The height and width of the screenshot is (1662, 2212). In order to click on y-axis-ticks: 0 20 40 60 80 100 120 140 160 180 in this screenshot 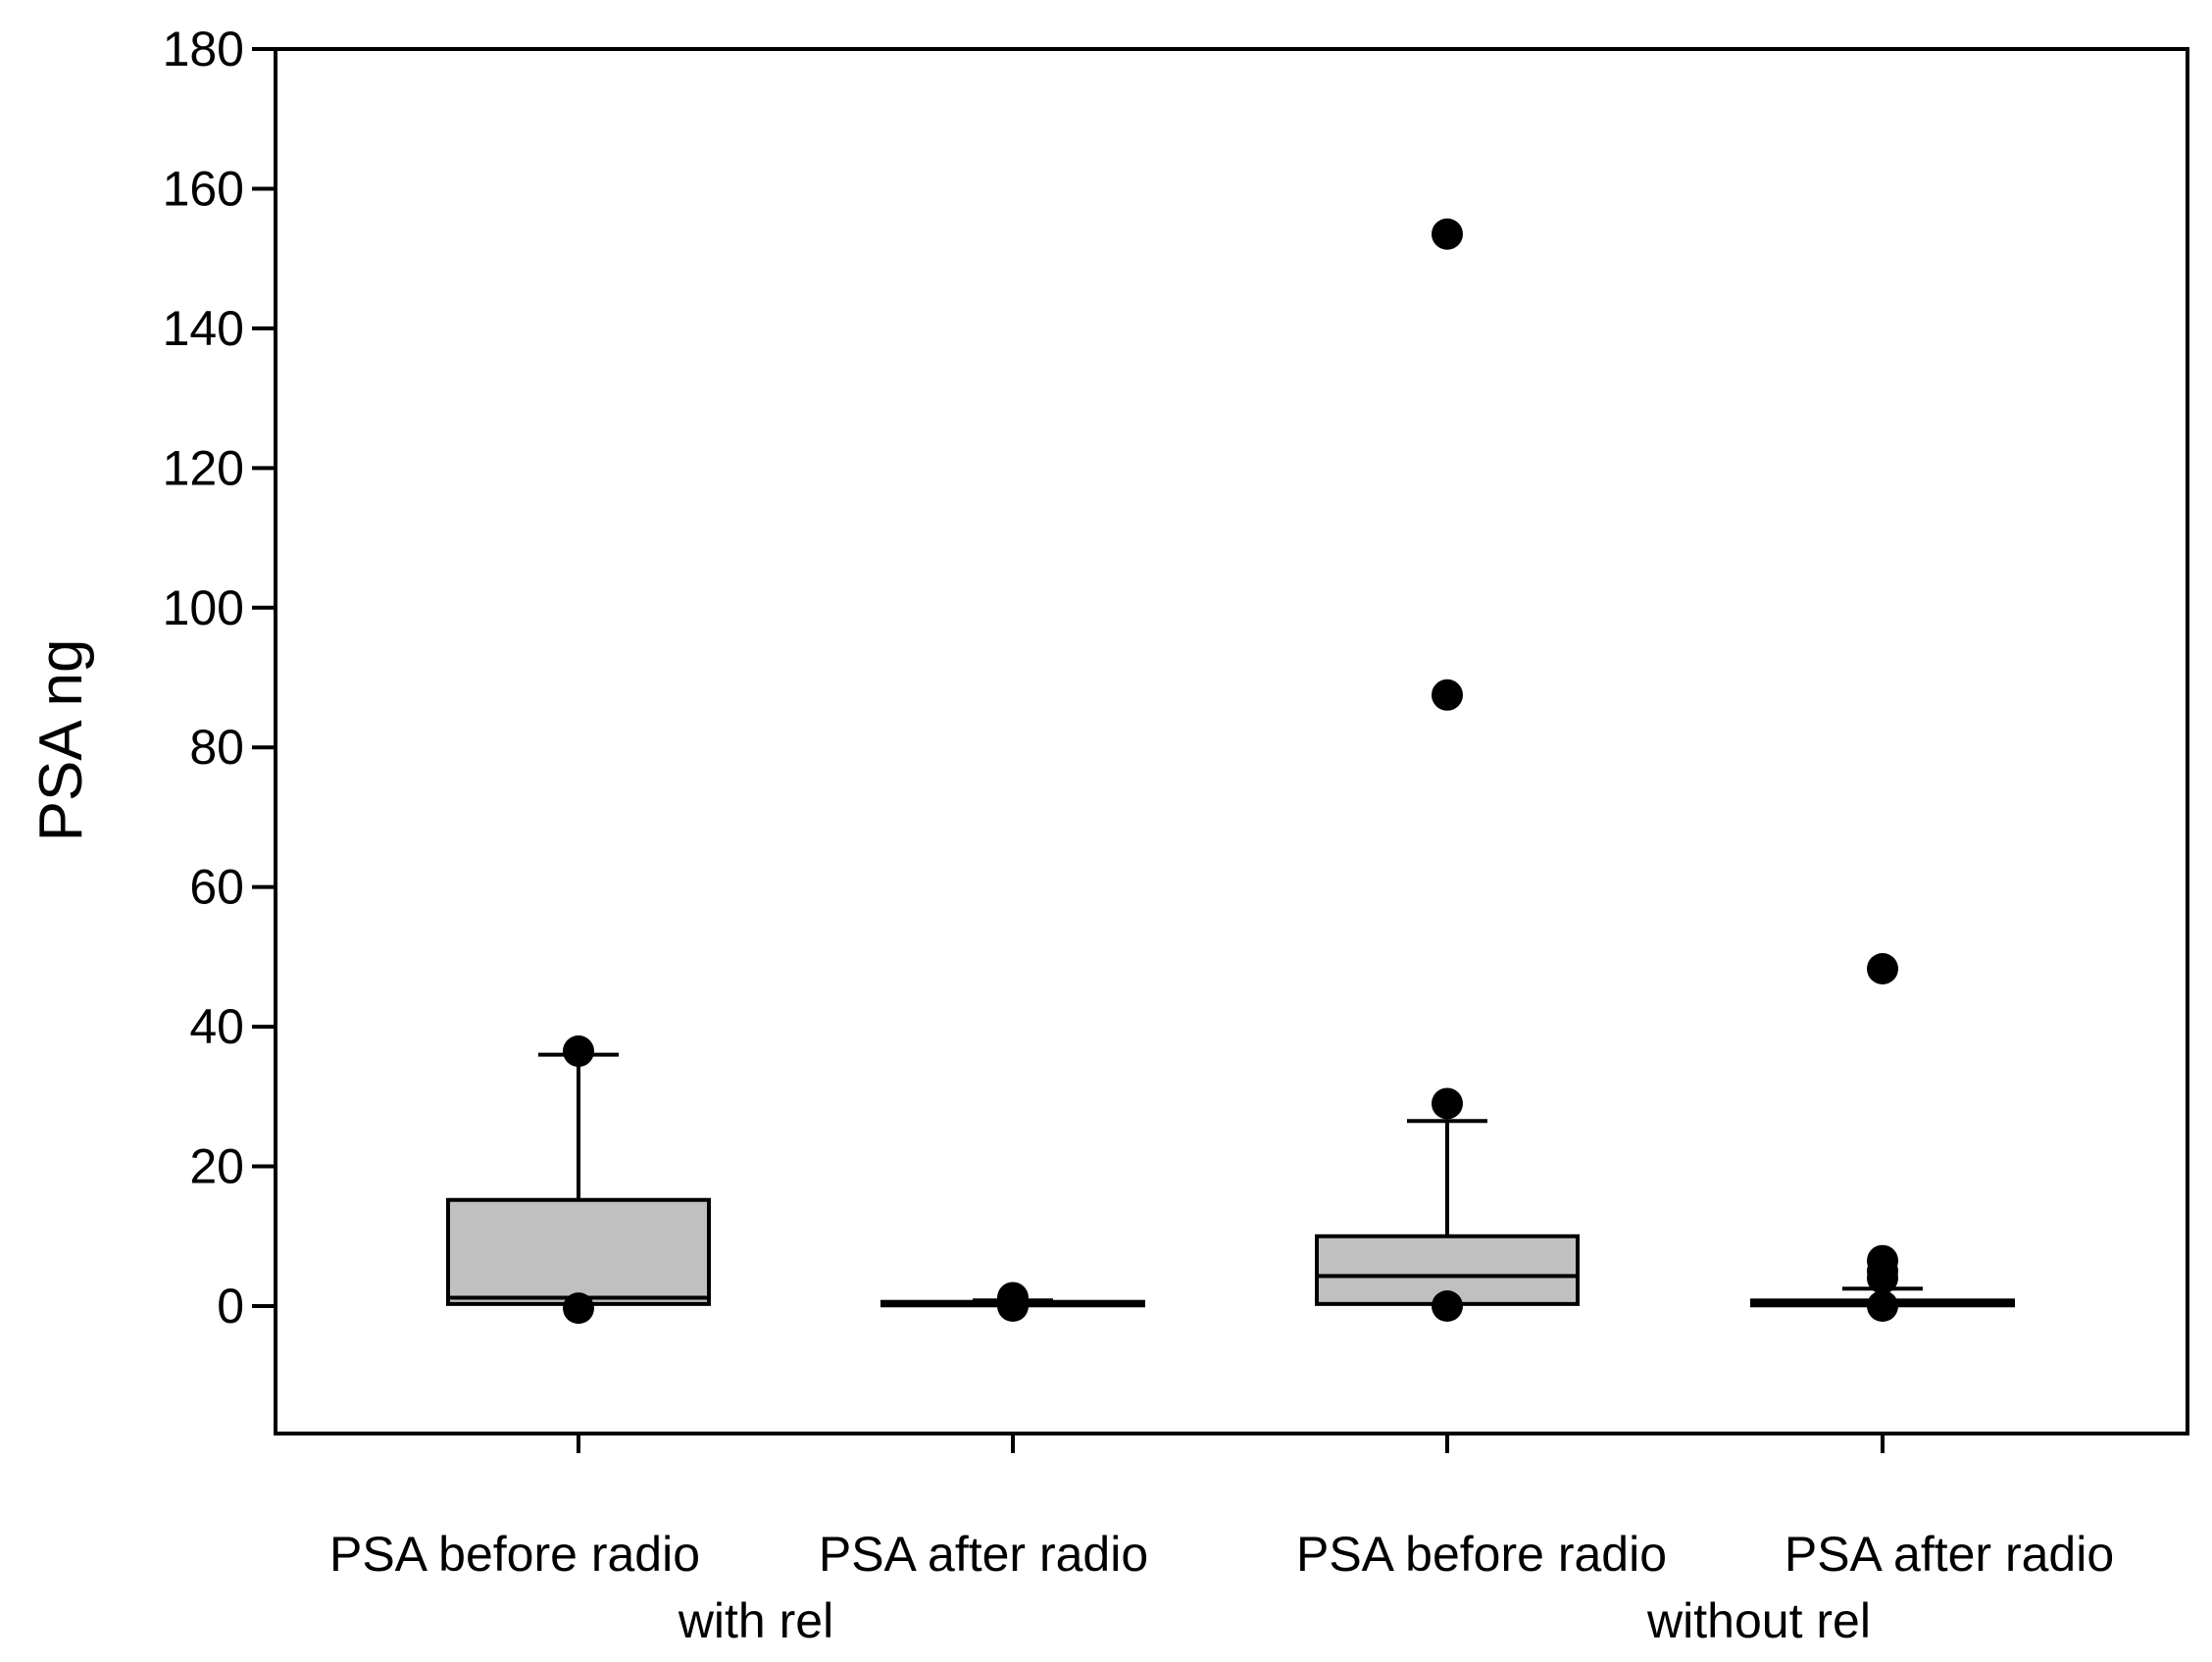, I will do `click(220, 678)`.